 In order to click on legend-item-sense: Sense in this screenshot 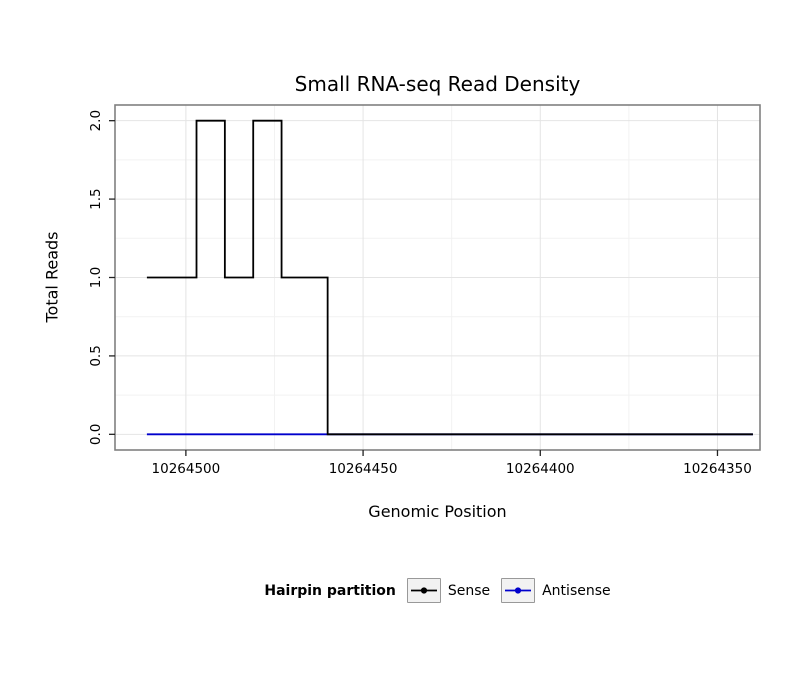, I will do `click(448, 590)`.